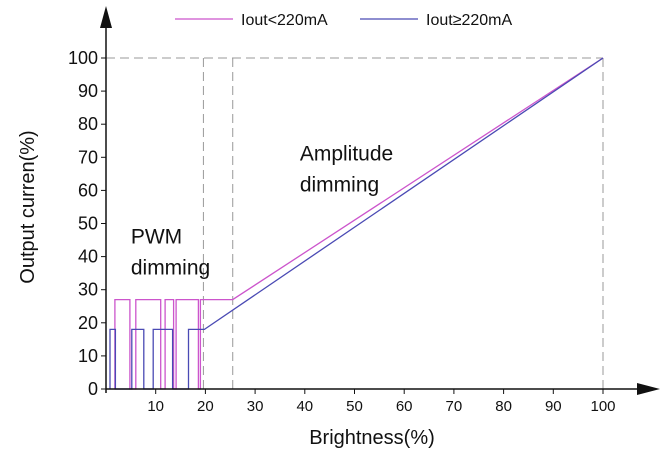 This screenshot has width=665, height=452. What do you see at coordinates (648, 389) in the screenshot?
I see `x-axis-arrow` at bounding box center [648, 389].